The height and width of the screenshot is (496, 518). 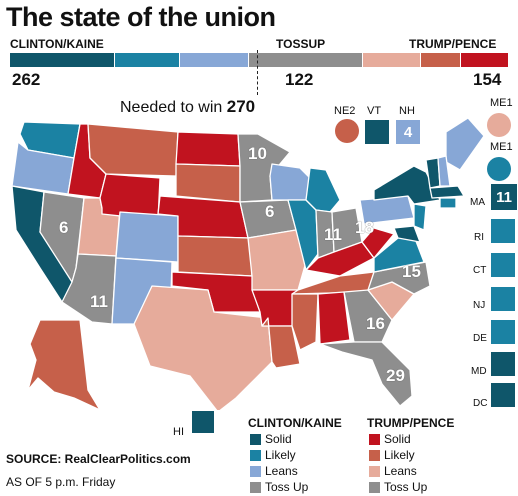 I want to click on ma-marker: 11, so click(x=504, y=197).